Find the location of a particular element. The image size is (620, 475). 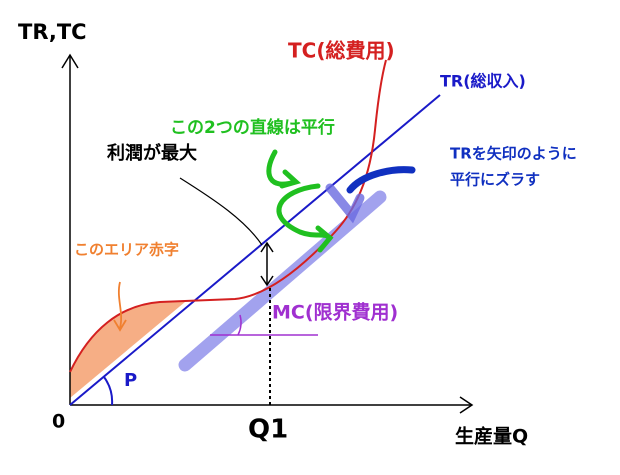

loss-pointer is located at coordinates (120, 306).